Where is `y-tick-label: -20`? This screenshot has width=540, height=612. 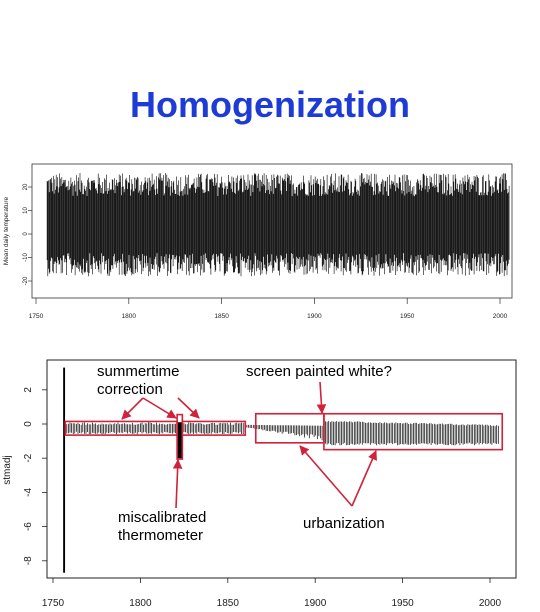
y-tick-label: -20 is located at coordinates (26, 280).